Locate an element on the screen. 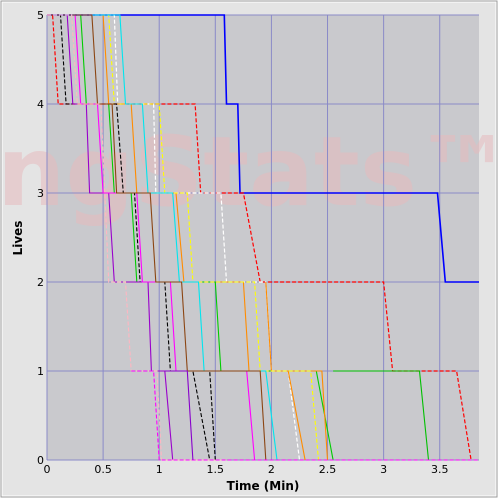 Image resolution: width=500 pixels, height=504 pixels. y-tick-label: 5 is located at coordinates (40, 15).